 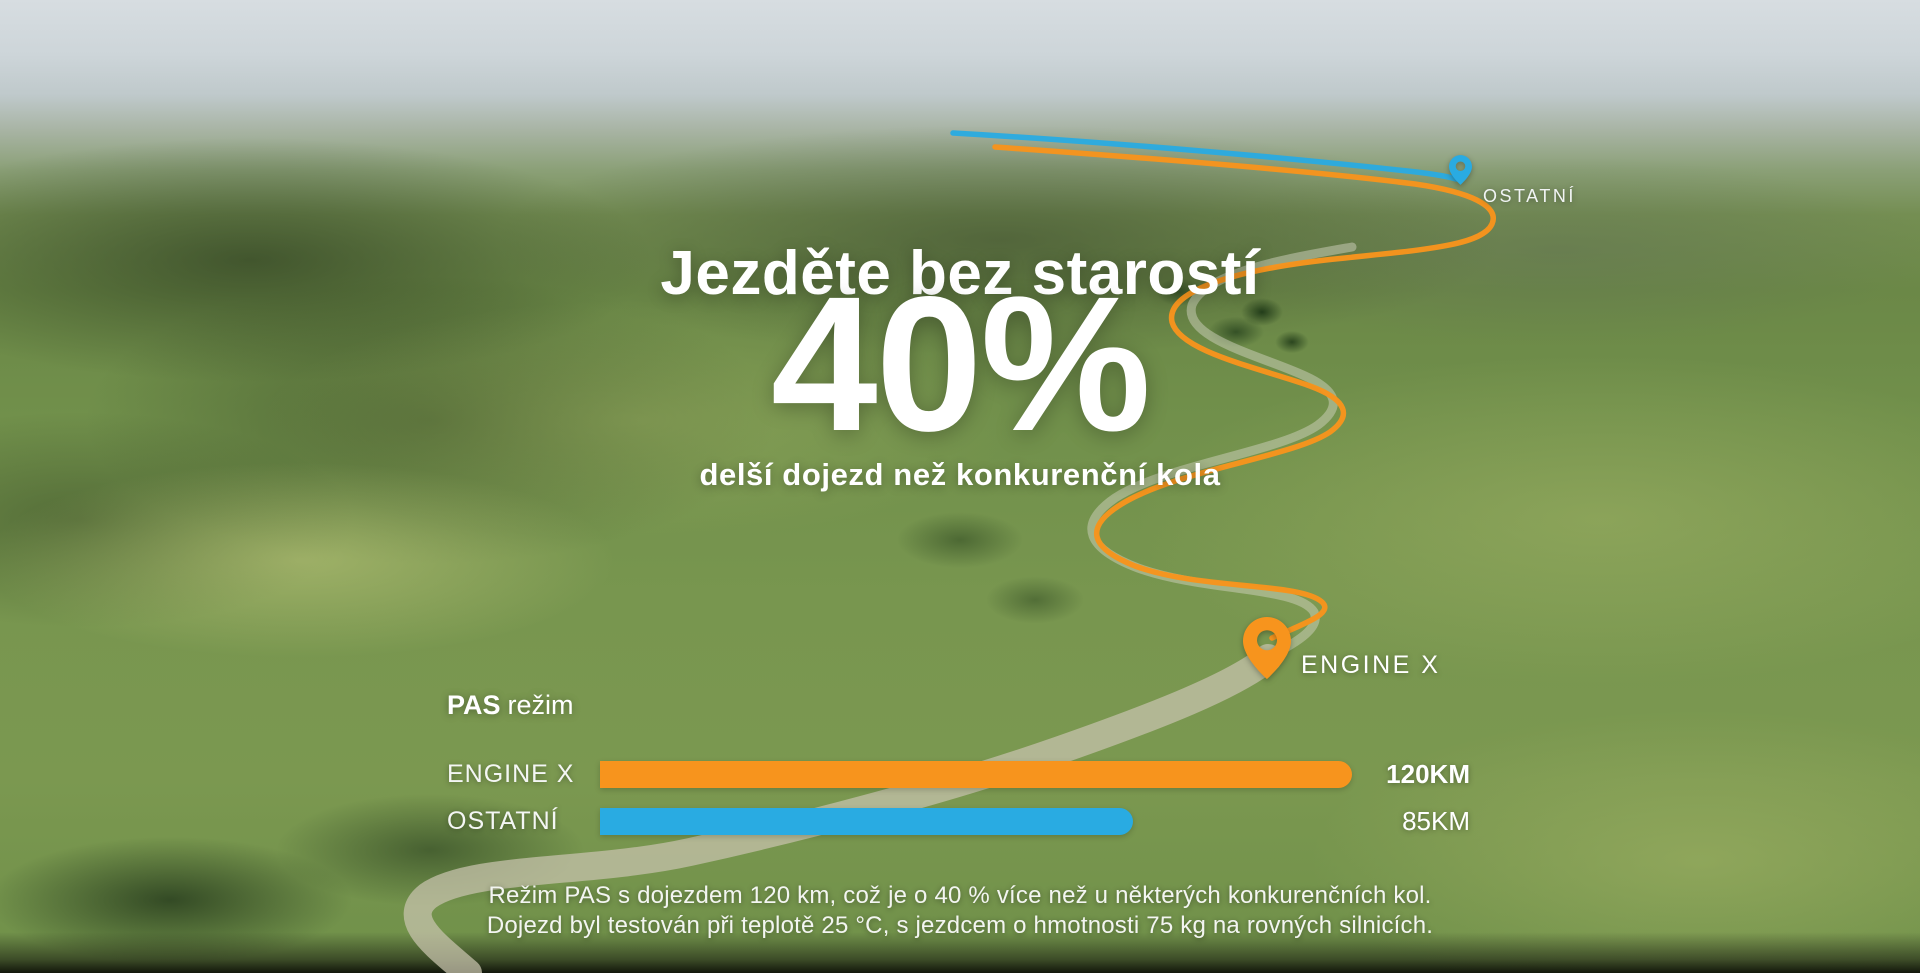 I want to click on chart-row-engine-x: ENGINE X 120KM, so click(x=958, y=774).